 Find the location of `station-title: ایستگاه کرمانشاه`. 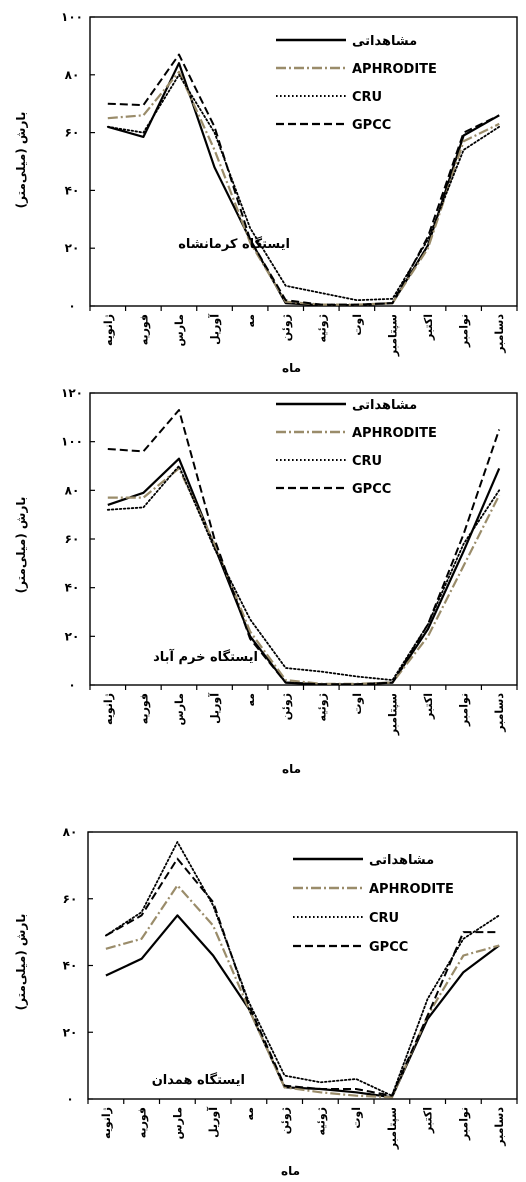

station-title: ایستگاه کرمانشاه is located at coordinates (234, 244).